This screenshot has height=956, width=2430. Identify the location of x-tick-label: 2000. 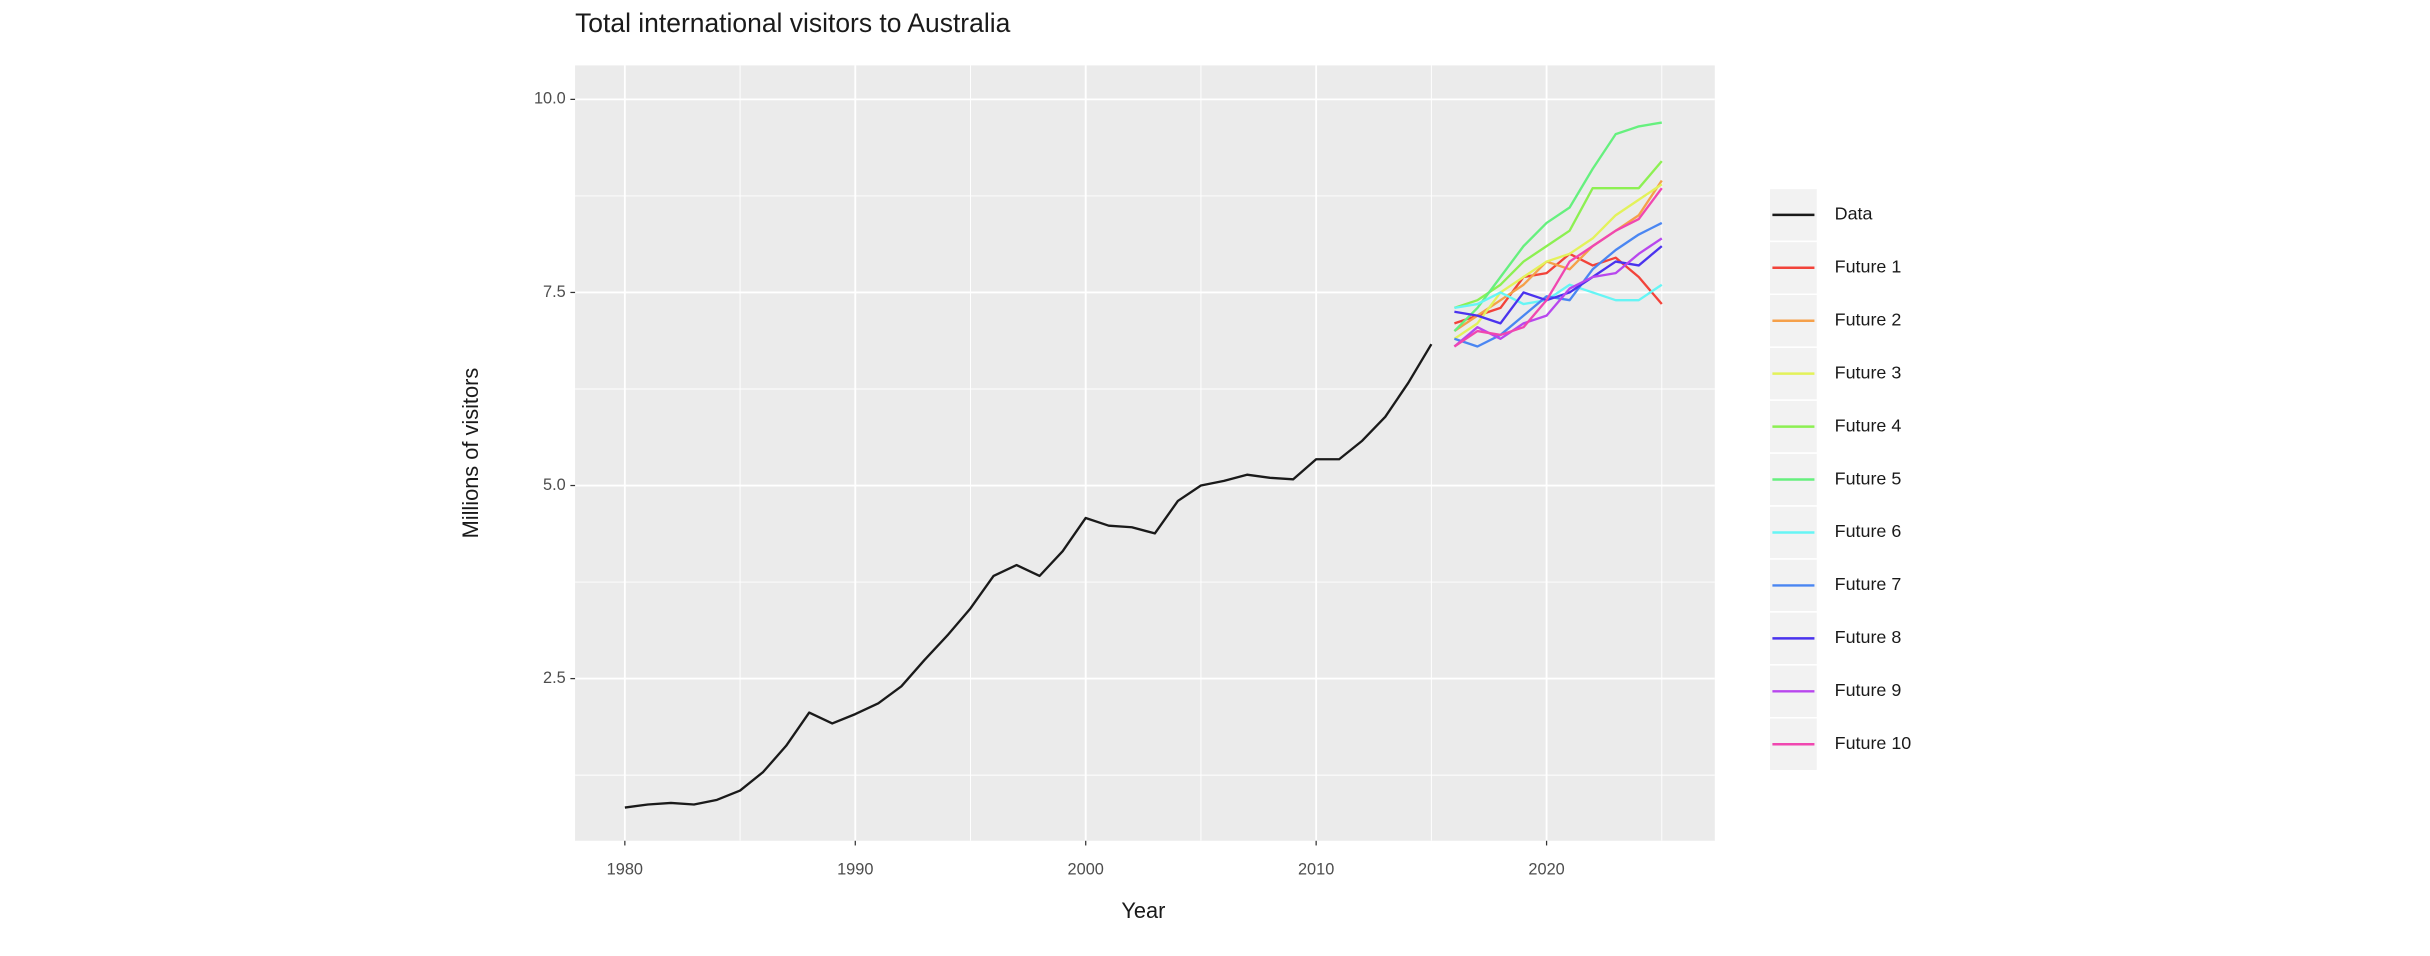
(1086, 870).